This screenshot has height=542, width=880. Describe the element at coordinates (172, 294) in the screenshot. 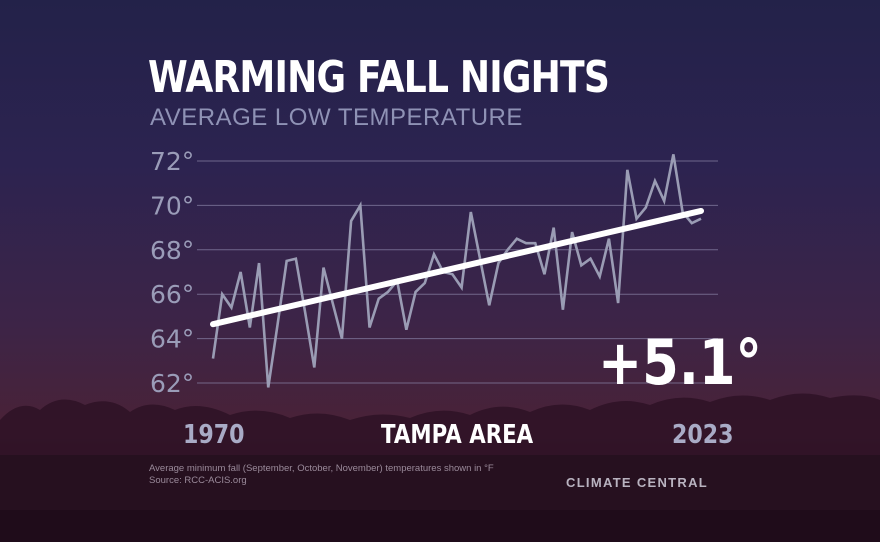

I see `y-tick-label: 66°` at that location.